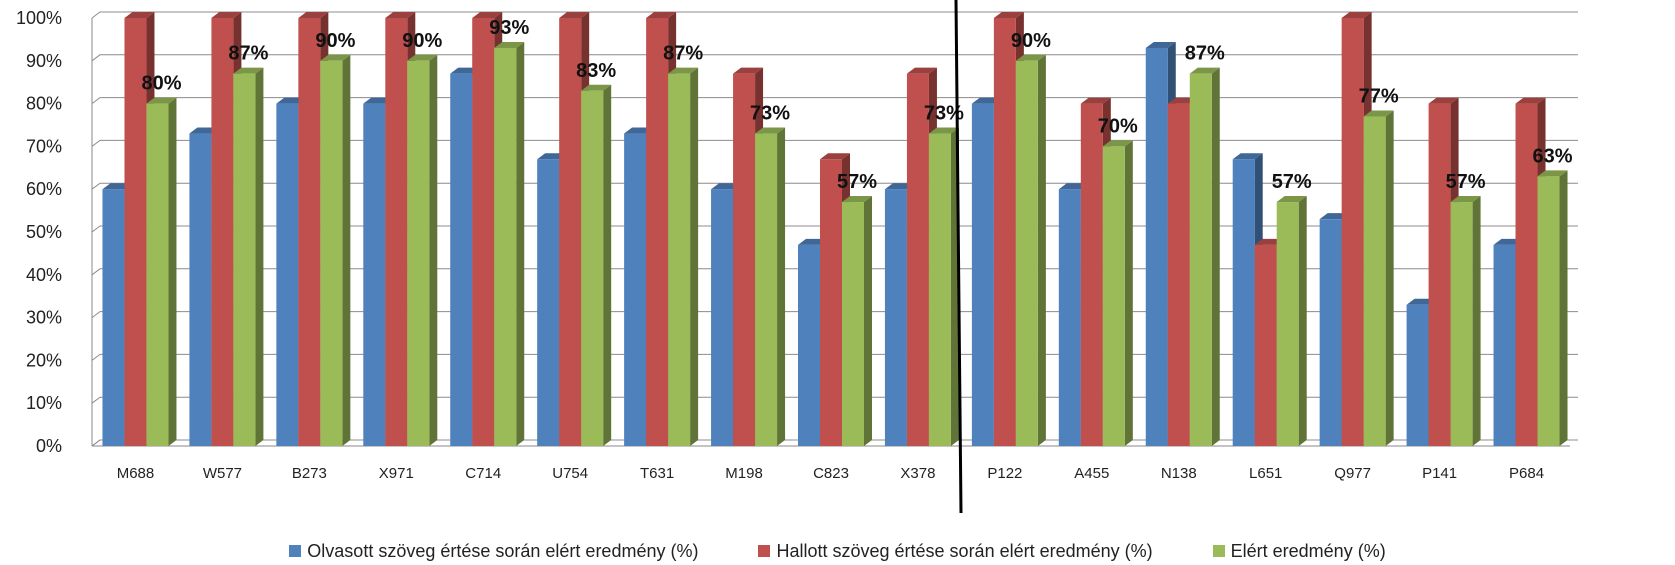 The width and height of the screenshot is (1675, 565). Describe the element at coordinates (744, 473) in the screenshot. I see `x-tick-label: M198` at that location.